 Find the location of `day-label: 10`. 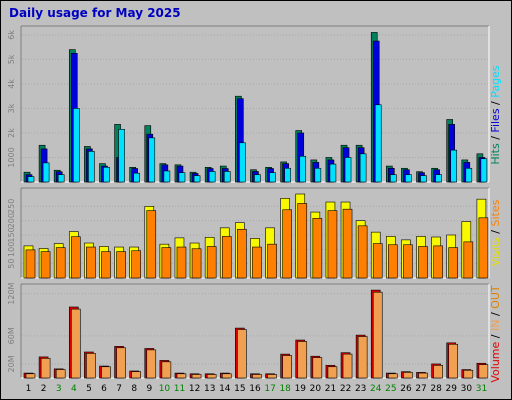

day-label: 10 is located at coordinates (165, 389).